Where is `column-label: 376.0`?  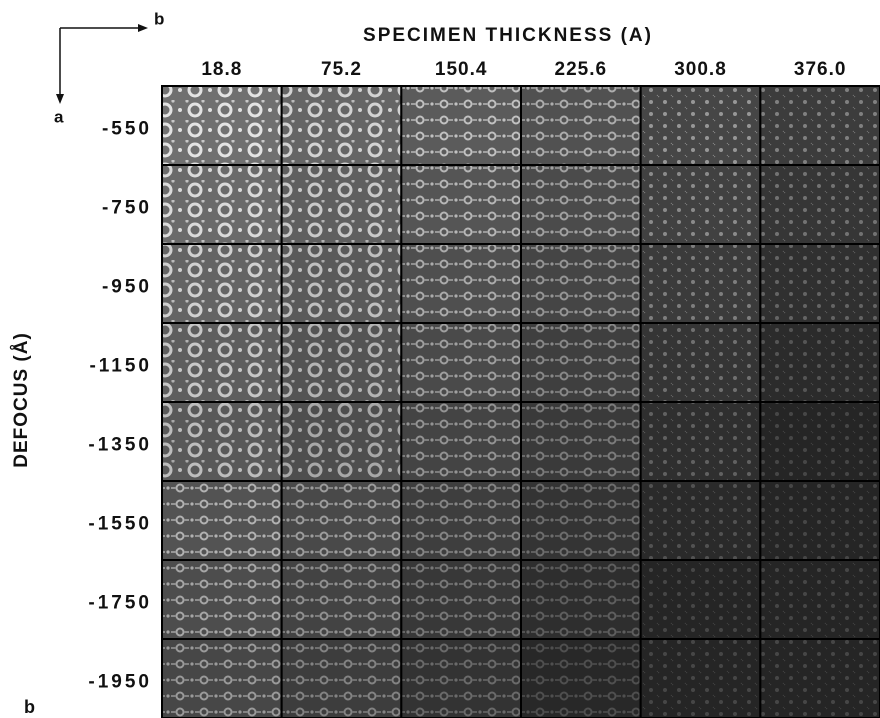 column-label: 376.0 is located at coordinates (820, 69).